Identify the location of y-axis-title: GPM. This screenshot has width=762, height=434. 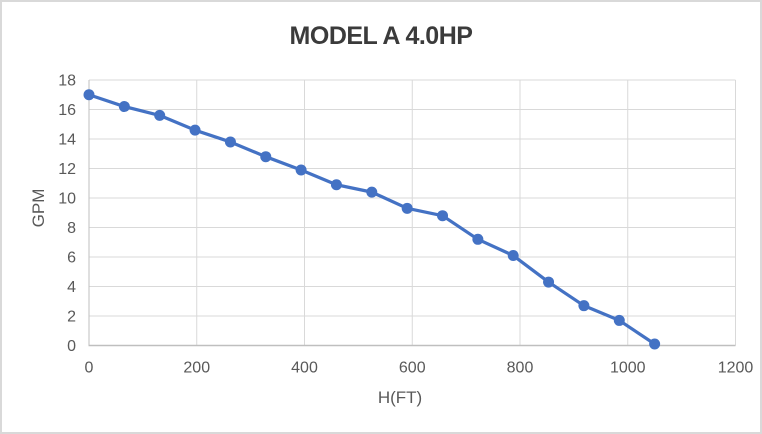
(38, 208).